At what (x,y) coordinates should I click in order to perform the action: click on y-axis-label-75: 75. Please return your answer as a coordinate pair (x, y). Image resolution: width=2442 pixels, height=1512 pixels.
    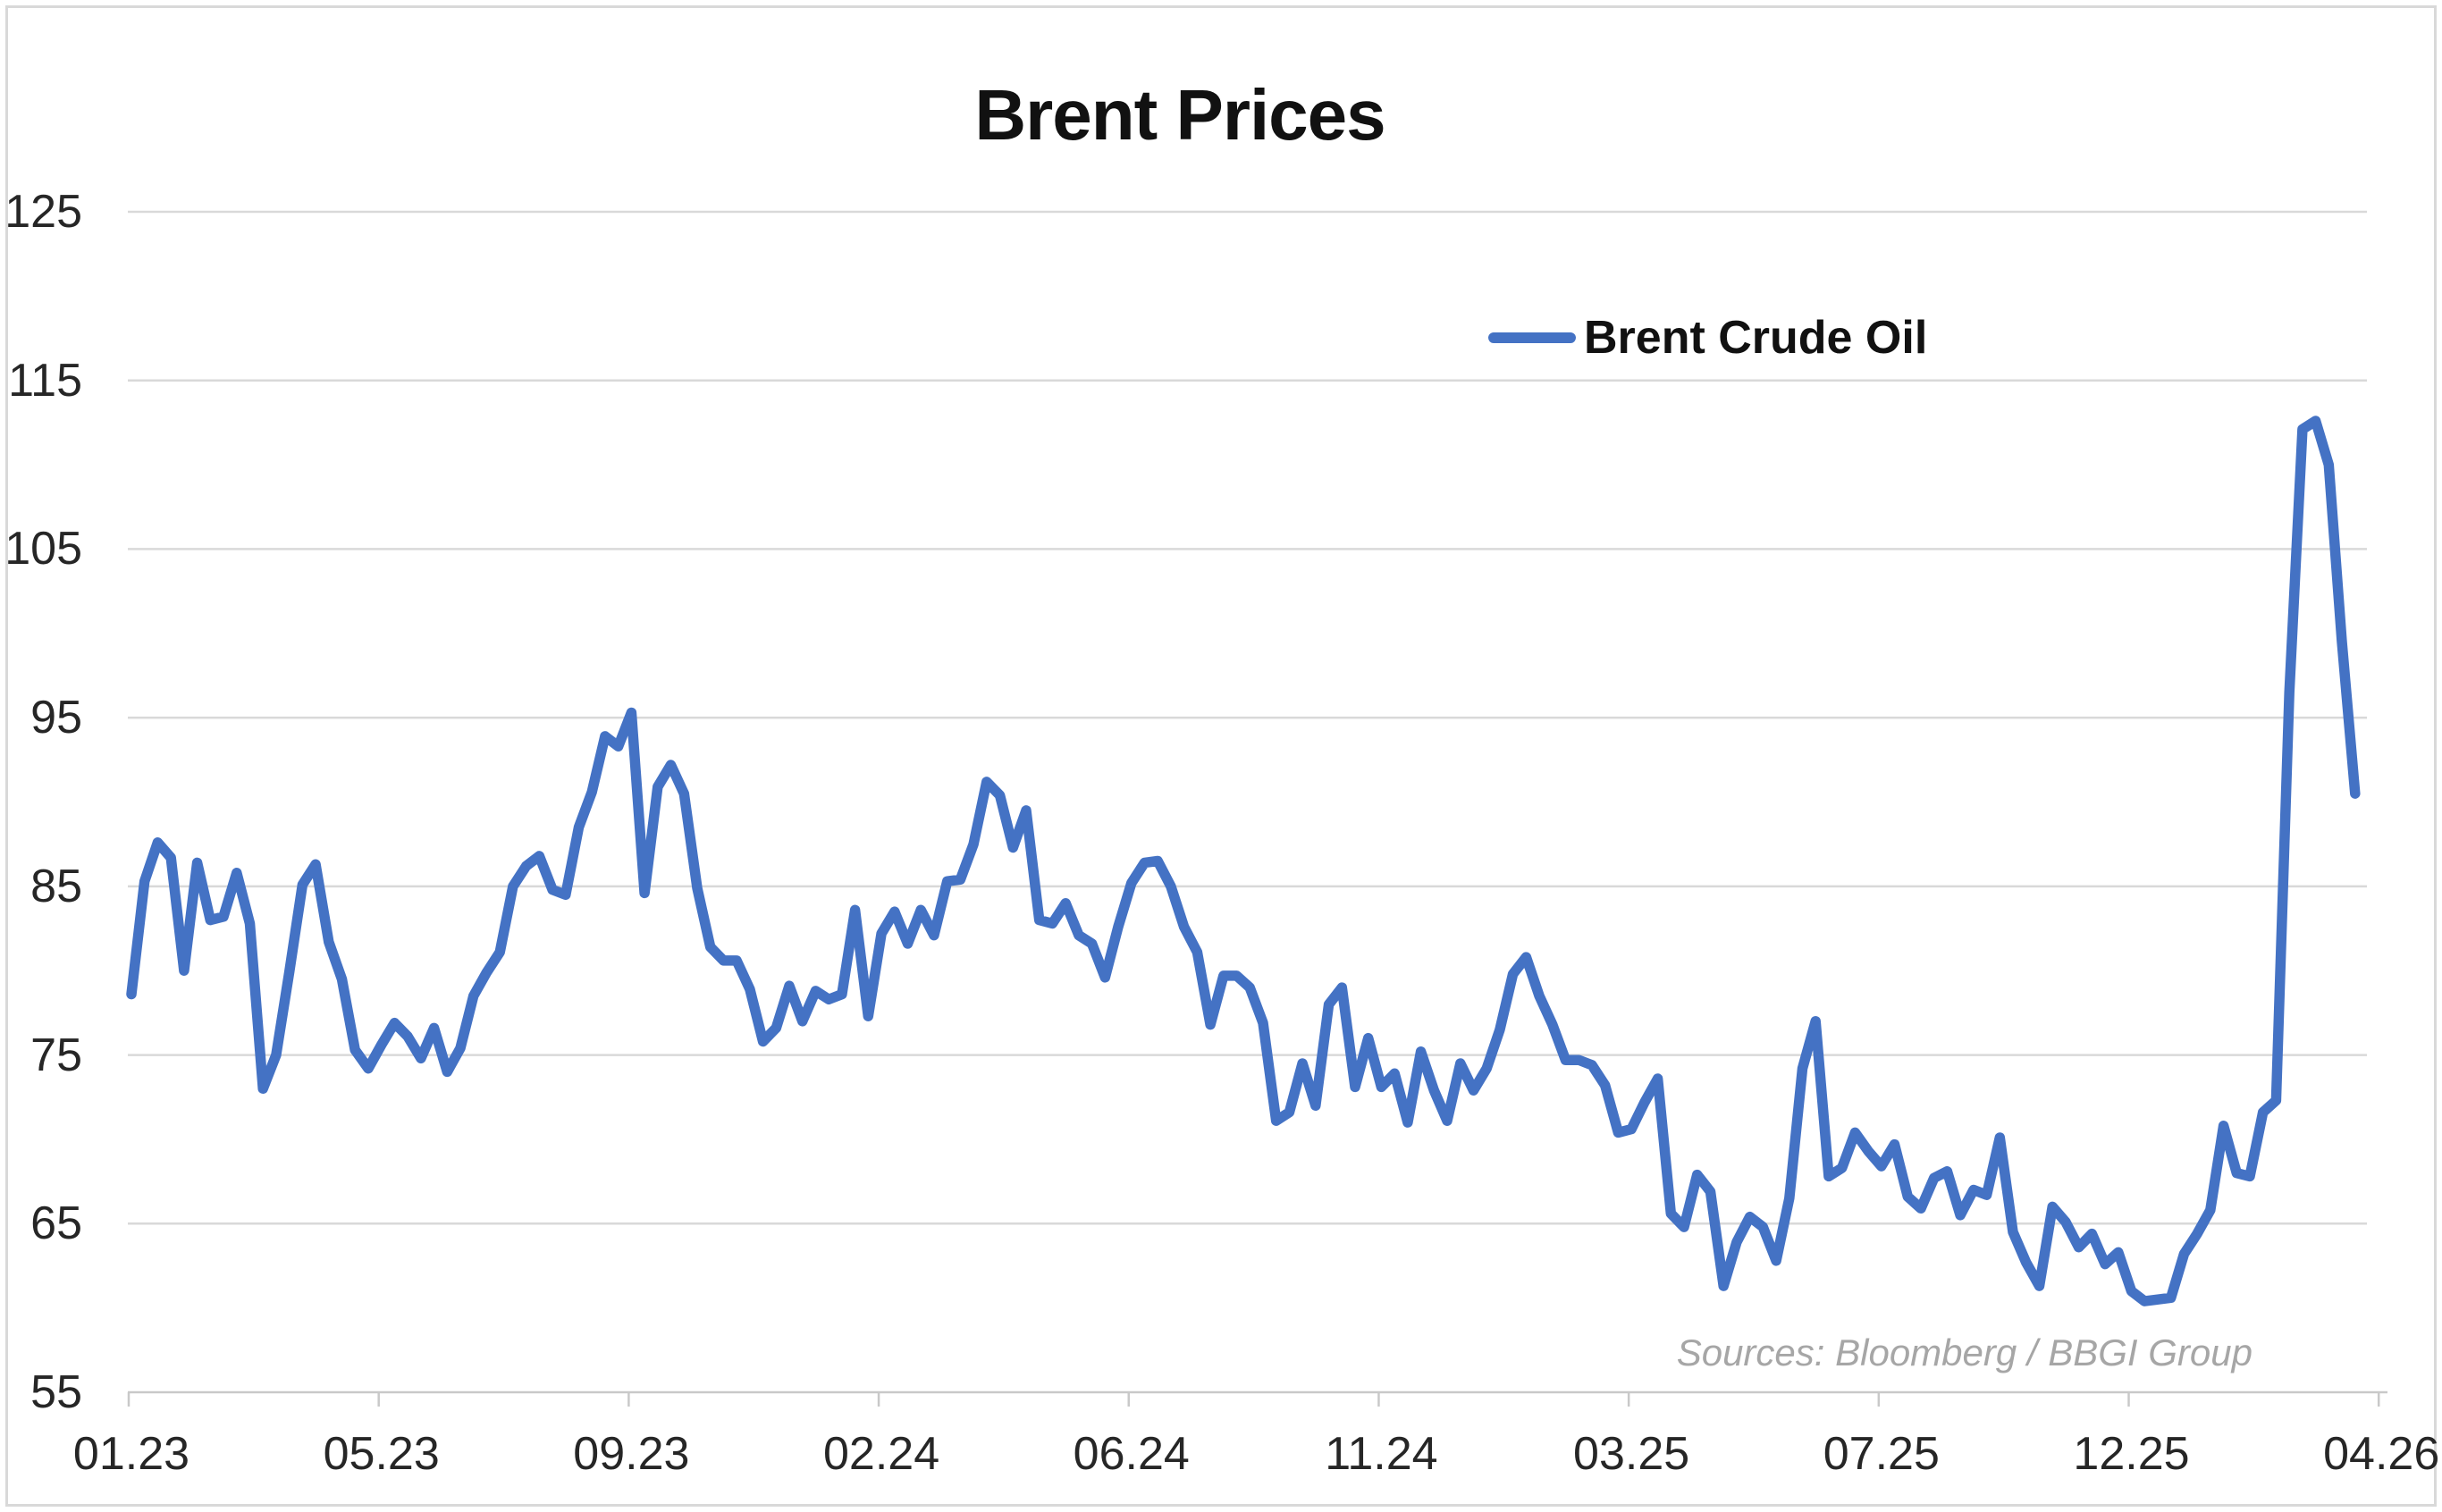
    Looking at the image, I should click on (56, 1055).